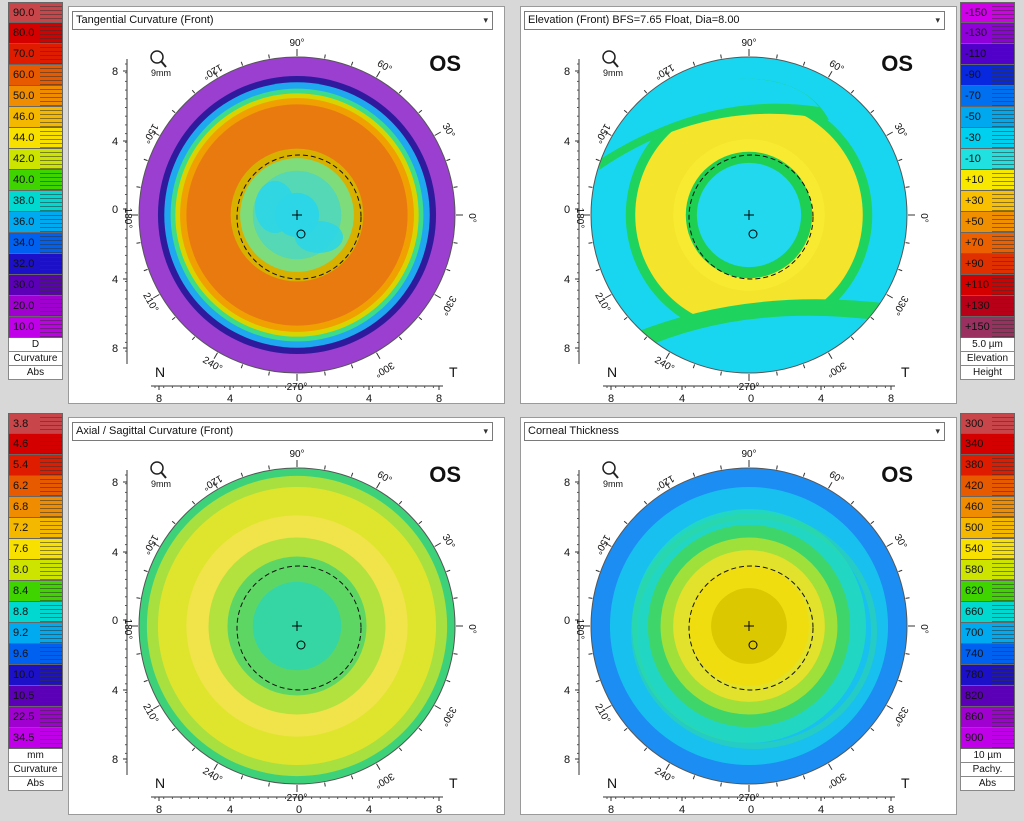 This screenshot has width=1024, height=821. What do you see at coordinates (987, 756) in the screenshot?
I see `scale-footer-label: 10 µm` at bounding box center [987, 756].